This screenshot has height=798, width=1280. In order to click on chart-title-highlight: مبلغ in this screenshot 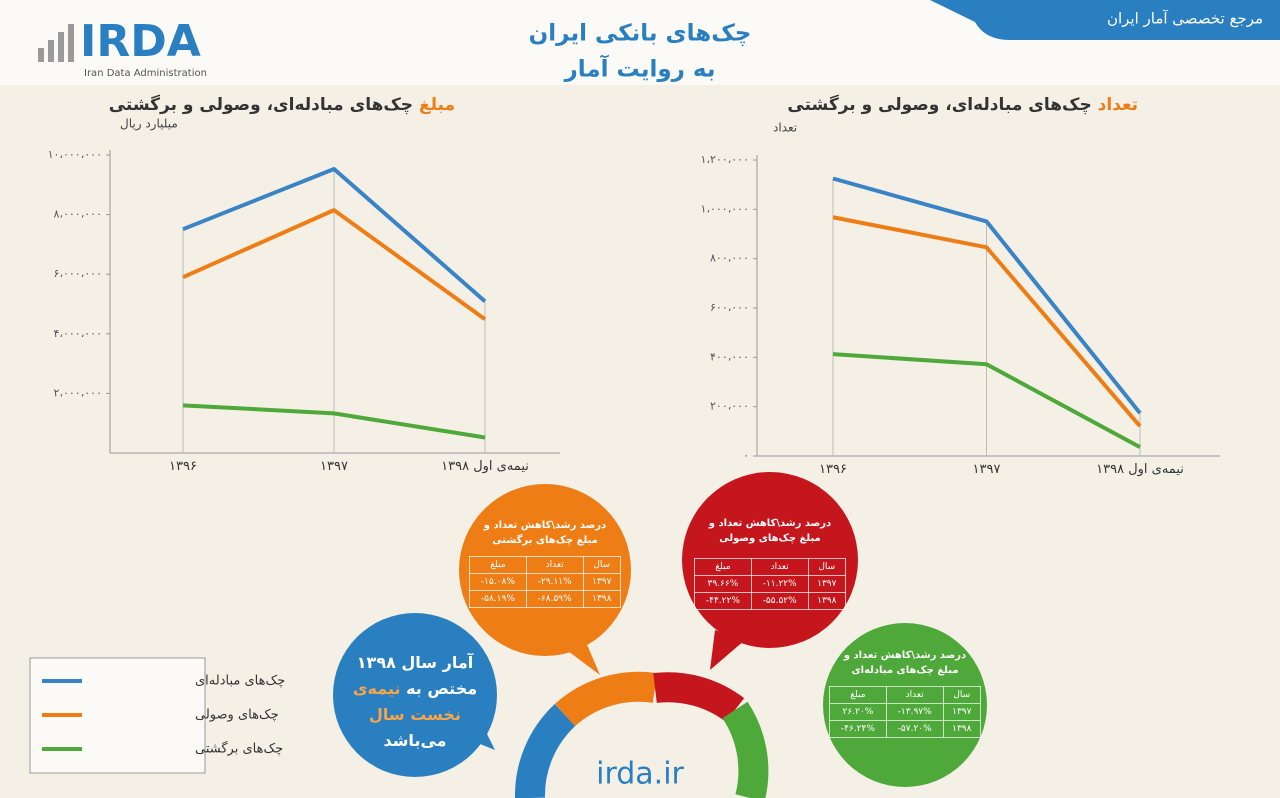, I will do `click(436, 105)`.